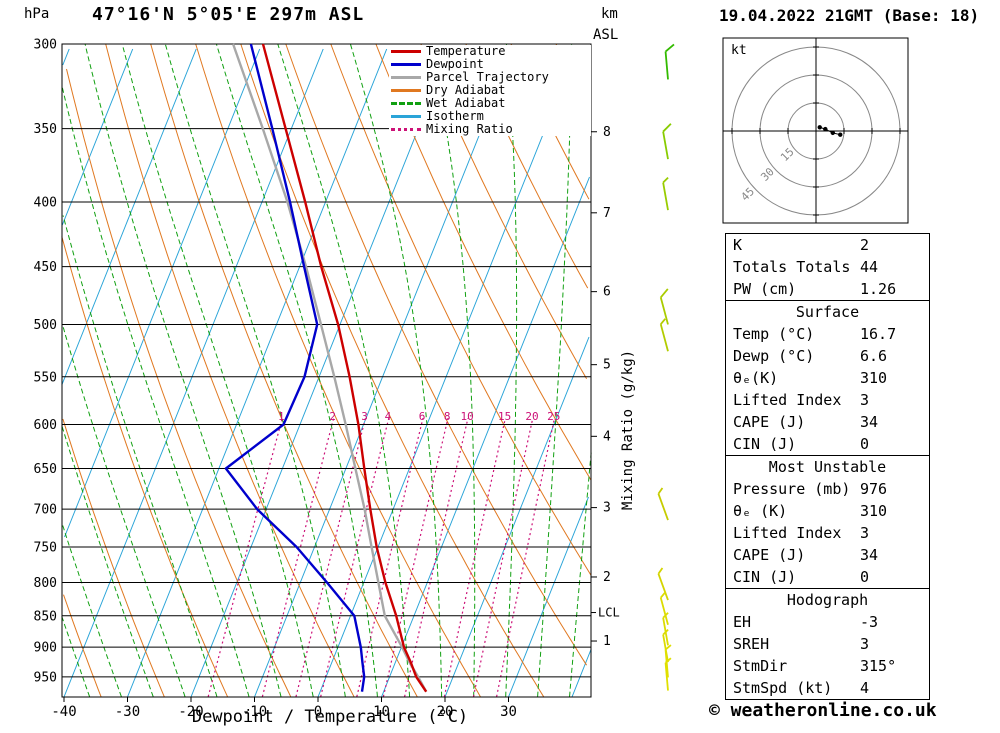 The height and width of the screenshot is (733, 1000). I want to click on row-label: EH, so click(742, 622).